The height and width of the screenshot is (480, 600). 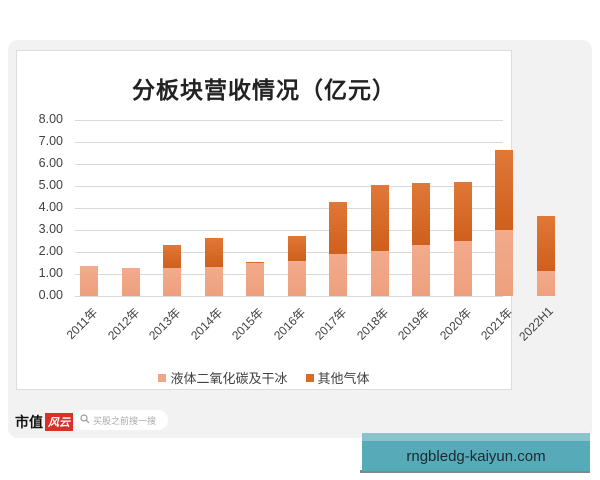 I want to click on search-box: 买股之前搜一搜, so click(x=121, y=420).